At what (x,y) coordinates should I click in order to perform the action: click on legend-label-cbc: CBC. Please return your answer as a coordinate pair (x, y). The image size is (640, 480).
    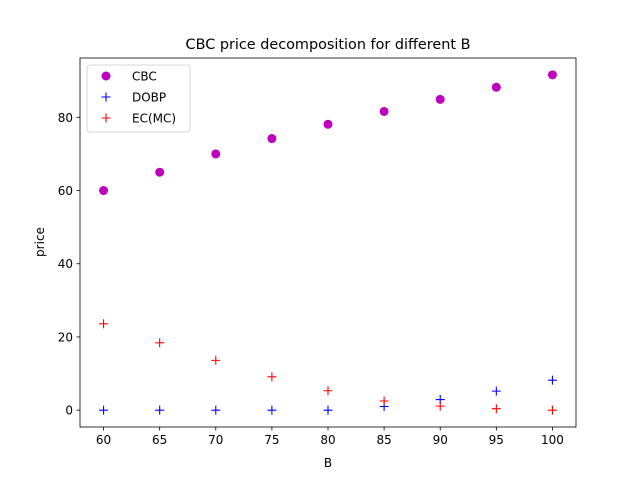
    Looking at the image, I should click on (144, 77).